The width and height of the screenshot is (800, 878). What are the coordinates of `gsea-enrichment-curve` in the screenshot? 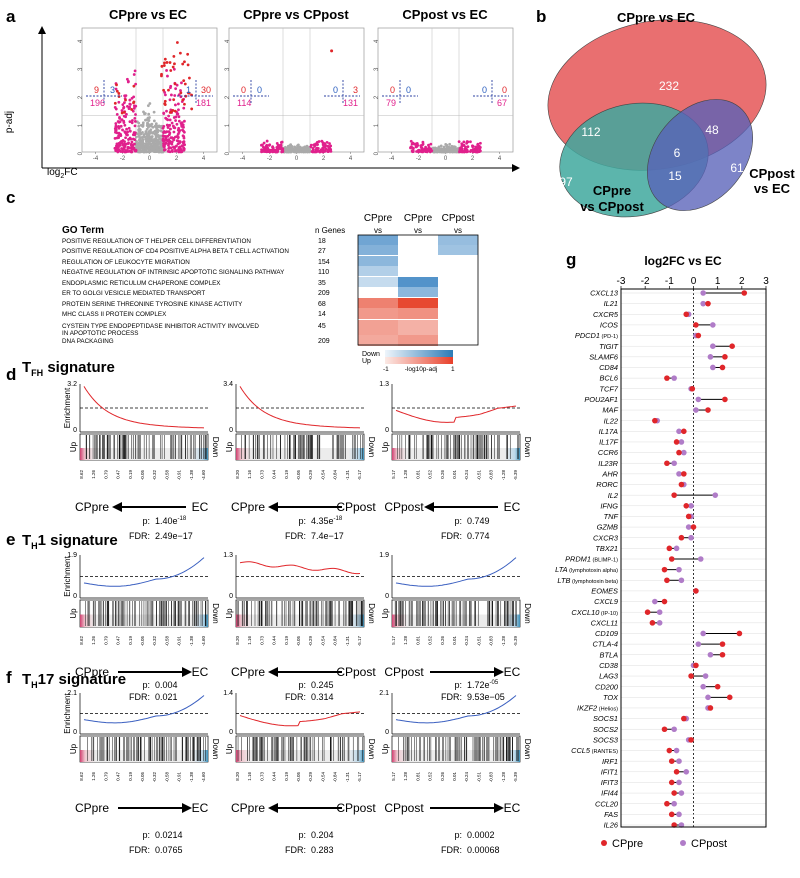 It's located at (144, 572).